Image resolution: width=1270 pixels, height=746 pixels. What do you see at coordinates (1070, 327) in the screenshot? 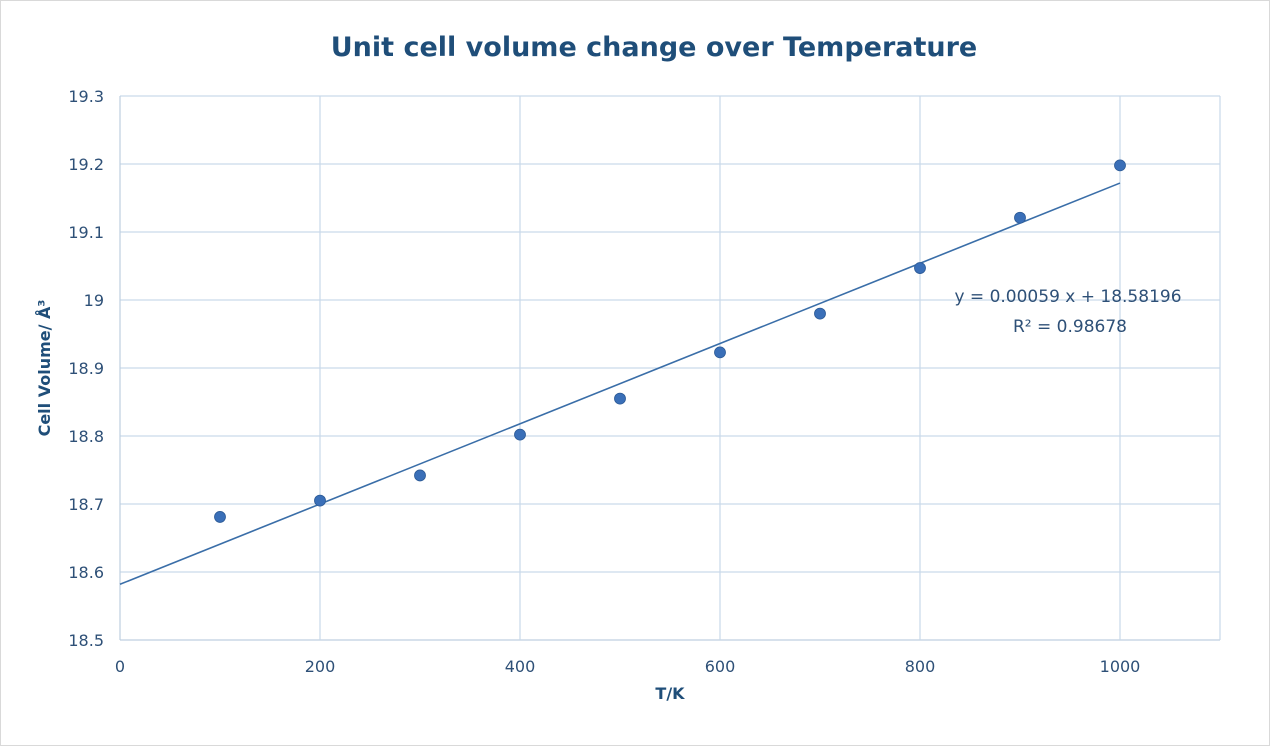
I see `trendline-r-squared: R² = 0.98678` at bounding box center [1070, 327].